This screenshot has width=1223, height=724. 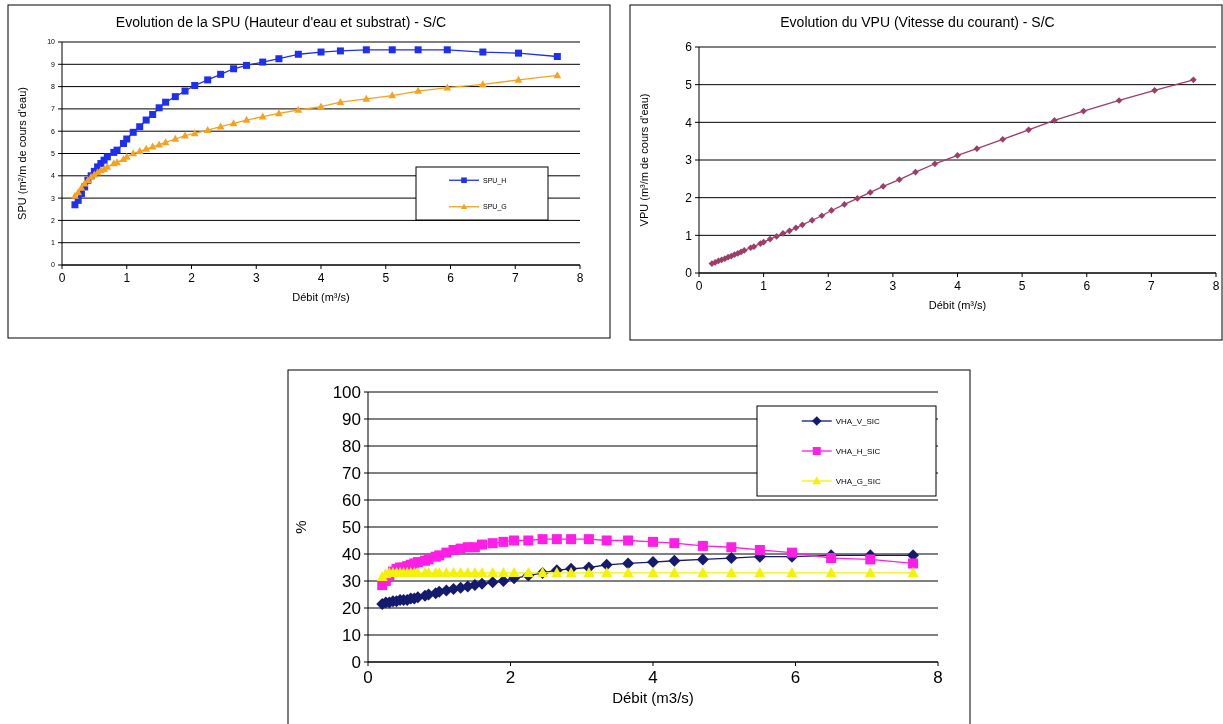 What do you see at coordinates (858, 451) in the screenshot?
I see `legend-label: VHA_H_SIC` at bounding box center [858, 451].